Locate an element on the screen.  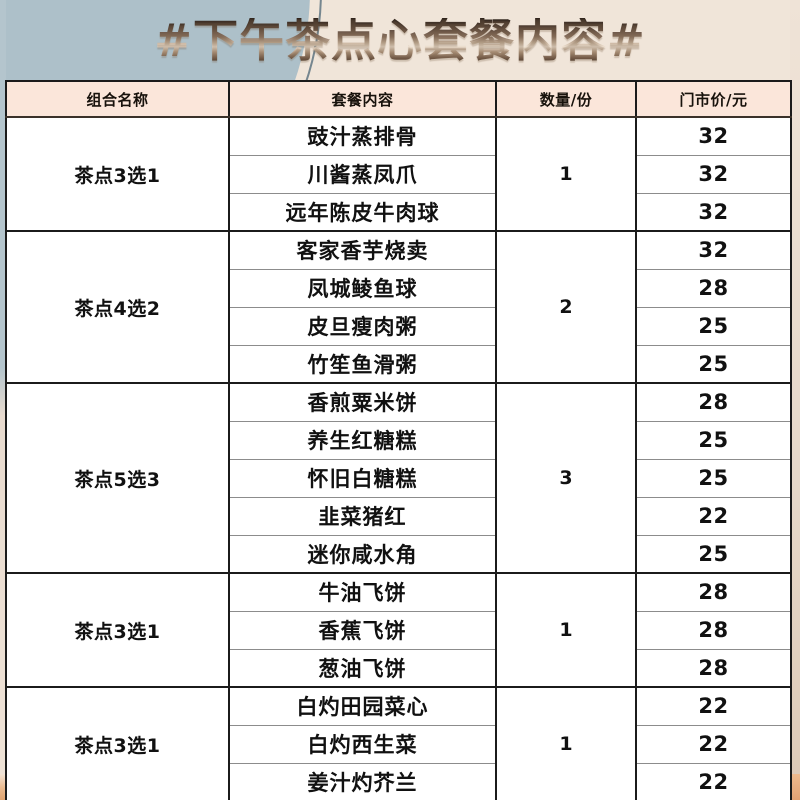
item-name-cell: 白灼田园菜心 is located at coordinates (363, 705).